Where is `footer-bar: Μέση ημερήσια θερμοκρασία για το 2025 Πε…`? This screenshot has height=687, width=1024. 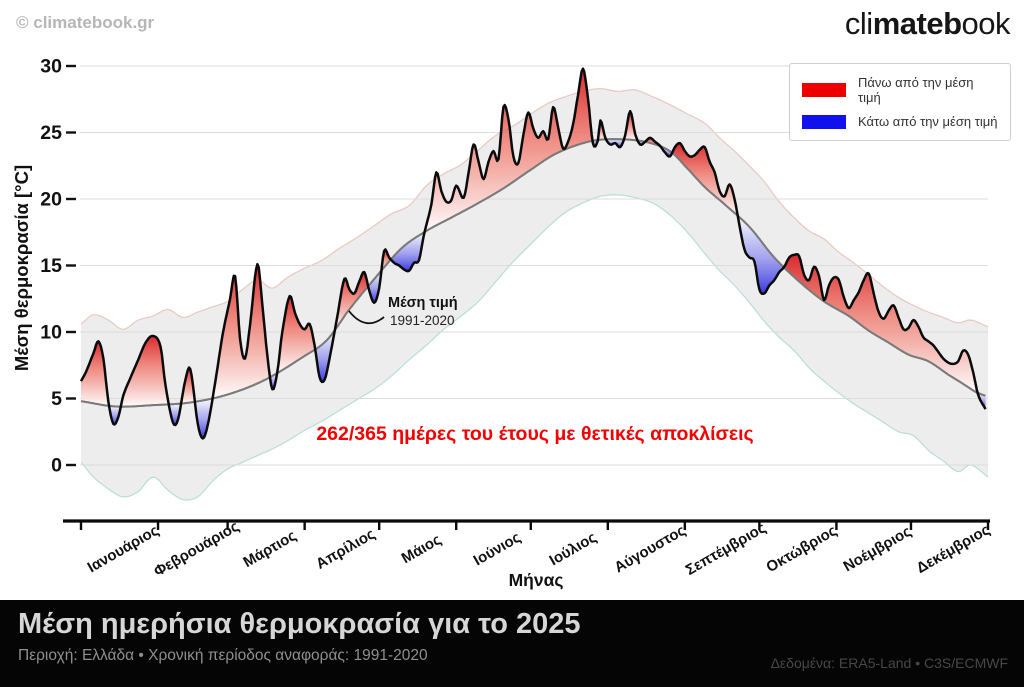
footer-bar: Μέση ημερήσια θερμοκρασία για το 2025 Πε… is located at coordinates (512, 643).